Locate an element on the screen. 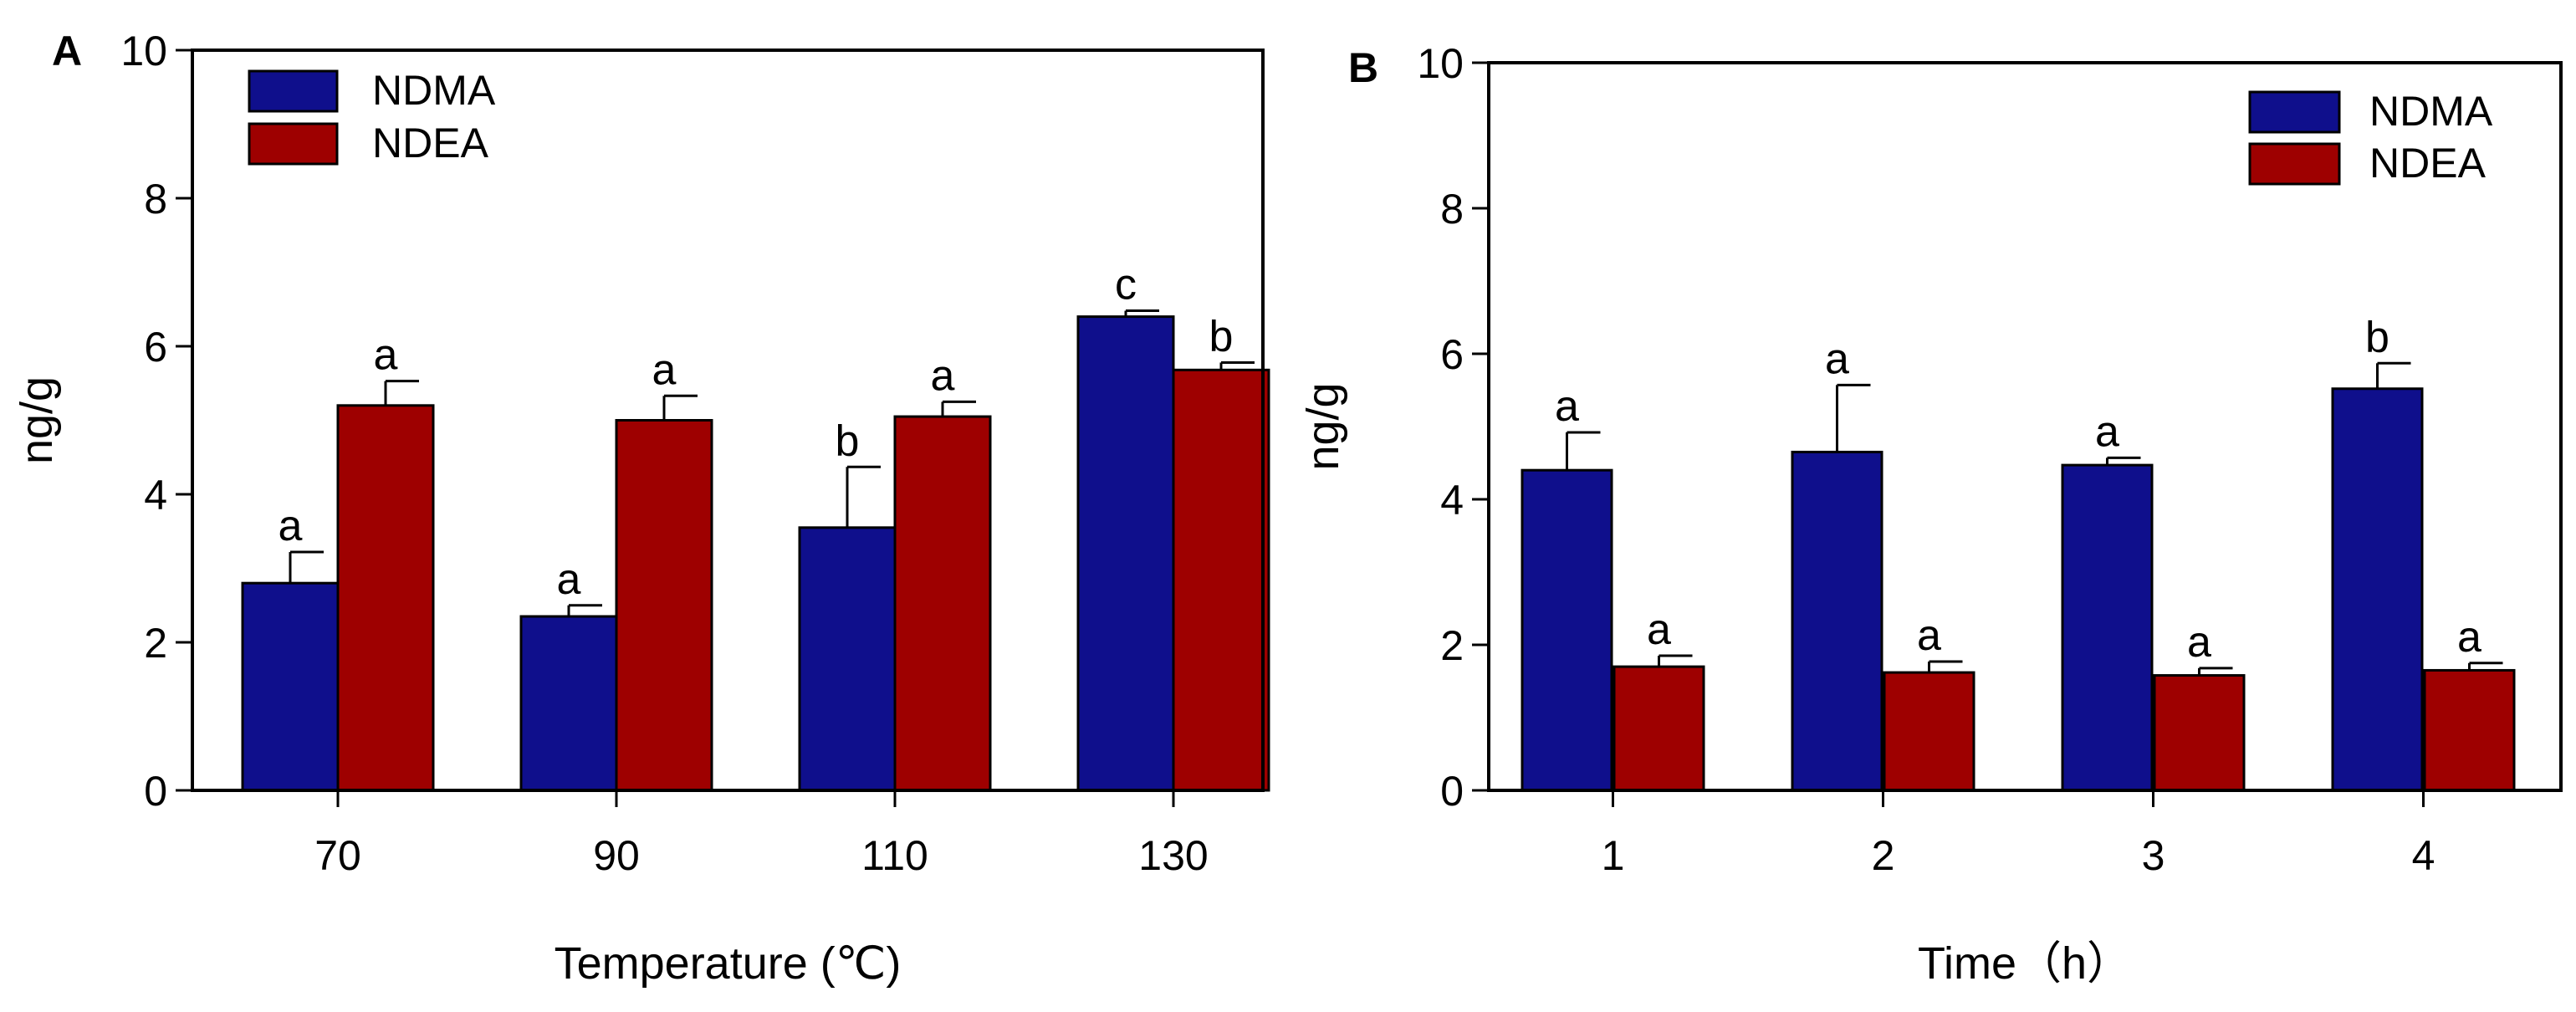  panel-letter: A is located at coordinates (67, 51).